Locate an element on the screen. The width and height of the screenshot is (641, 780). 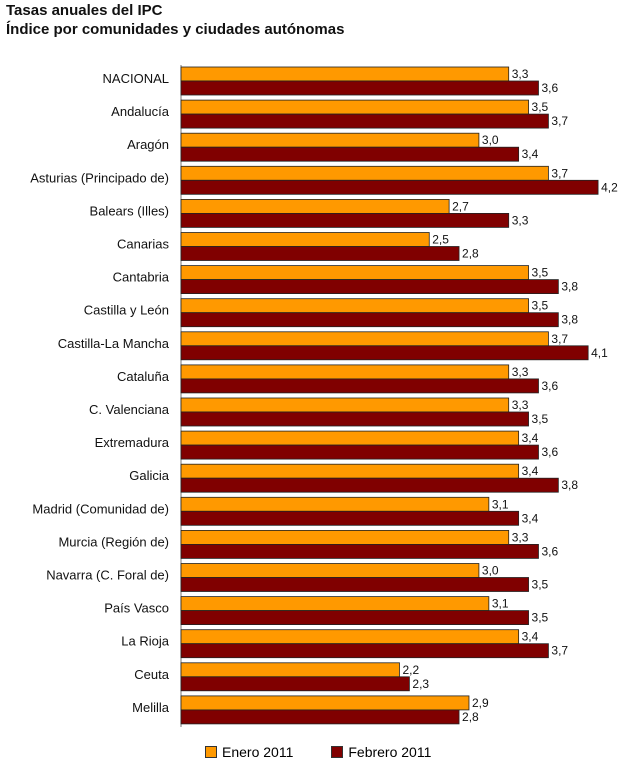
value-label-enero: 2,7 is located at coordinates (460, 206).